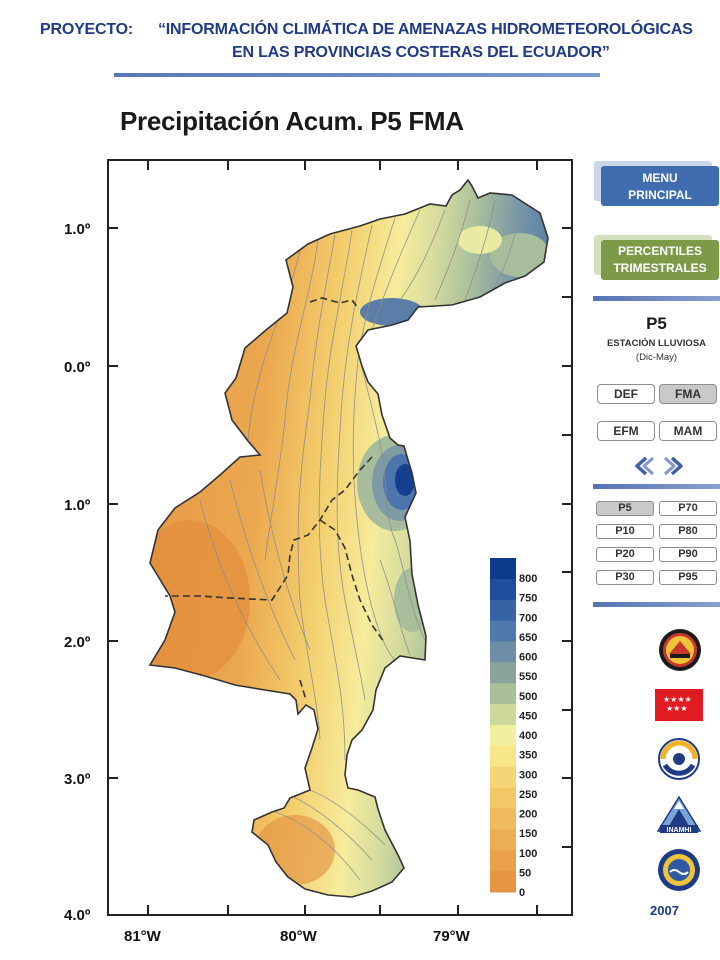 The image size is (720, 960). I want to click on map-title: Precipitación Acum. P5 FMA, so click(292, 121).